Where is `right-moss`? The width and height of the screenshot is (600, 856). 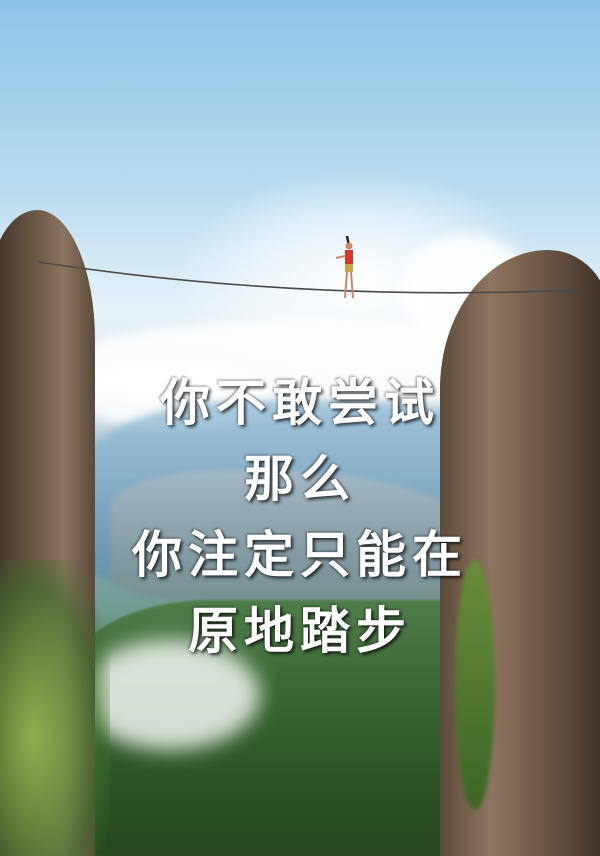 right-moss is located at coordinates (475, 685).